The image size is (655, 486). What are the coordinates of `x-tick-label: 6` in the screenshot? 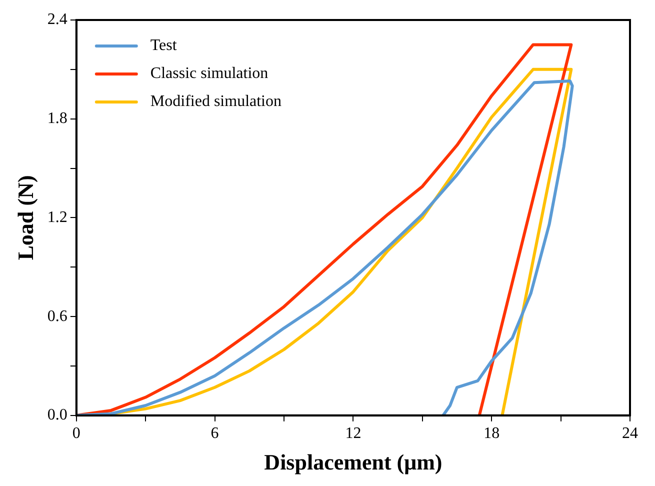 It's located at (214, 433).